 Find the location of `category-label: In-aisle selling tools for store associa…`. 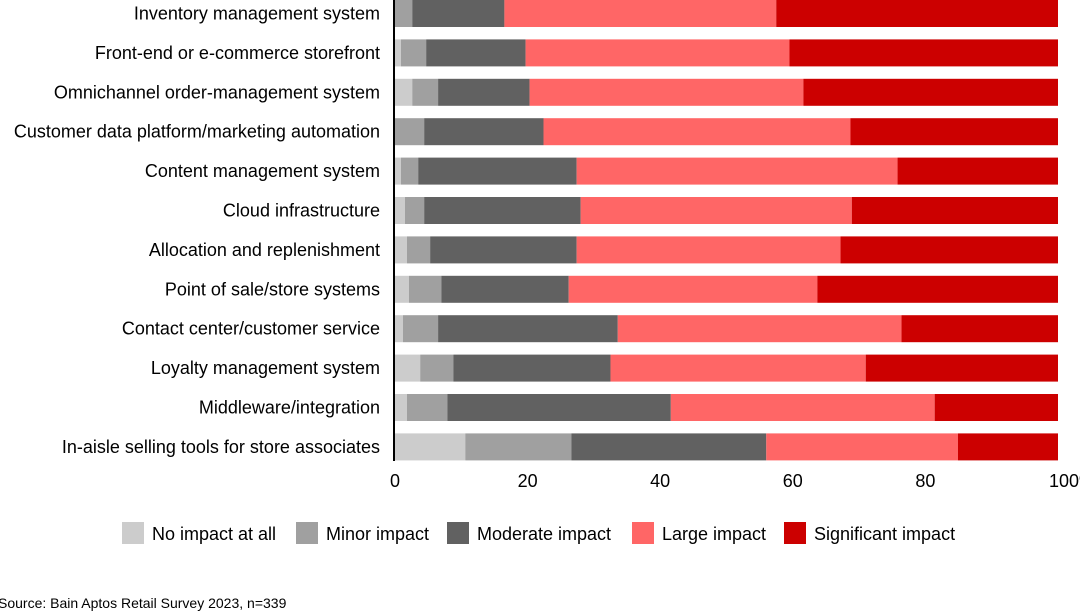

category-label: In-aisle selling tools for store associa… is located at coordinates (221, 447).